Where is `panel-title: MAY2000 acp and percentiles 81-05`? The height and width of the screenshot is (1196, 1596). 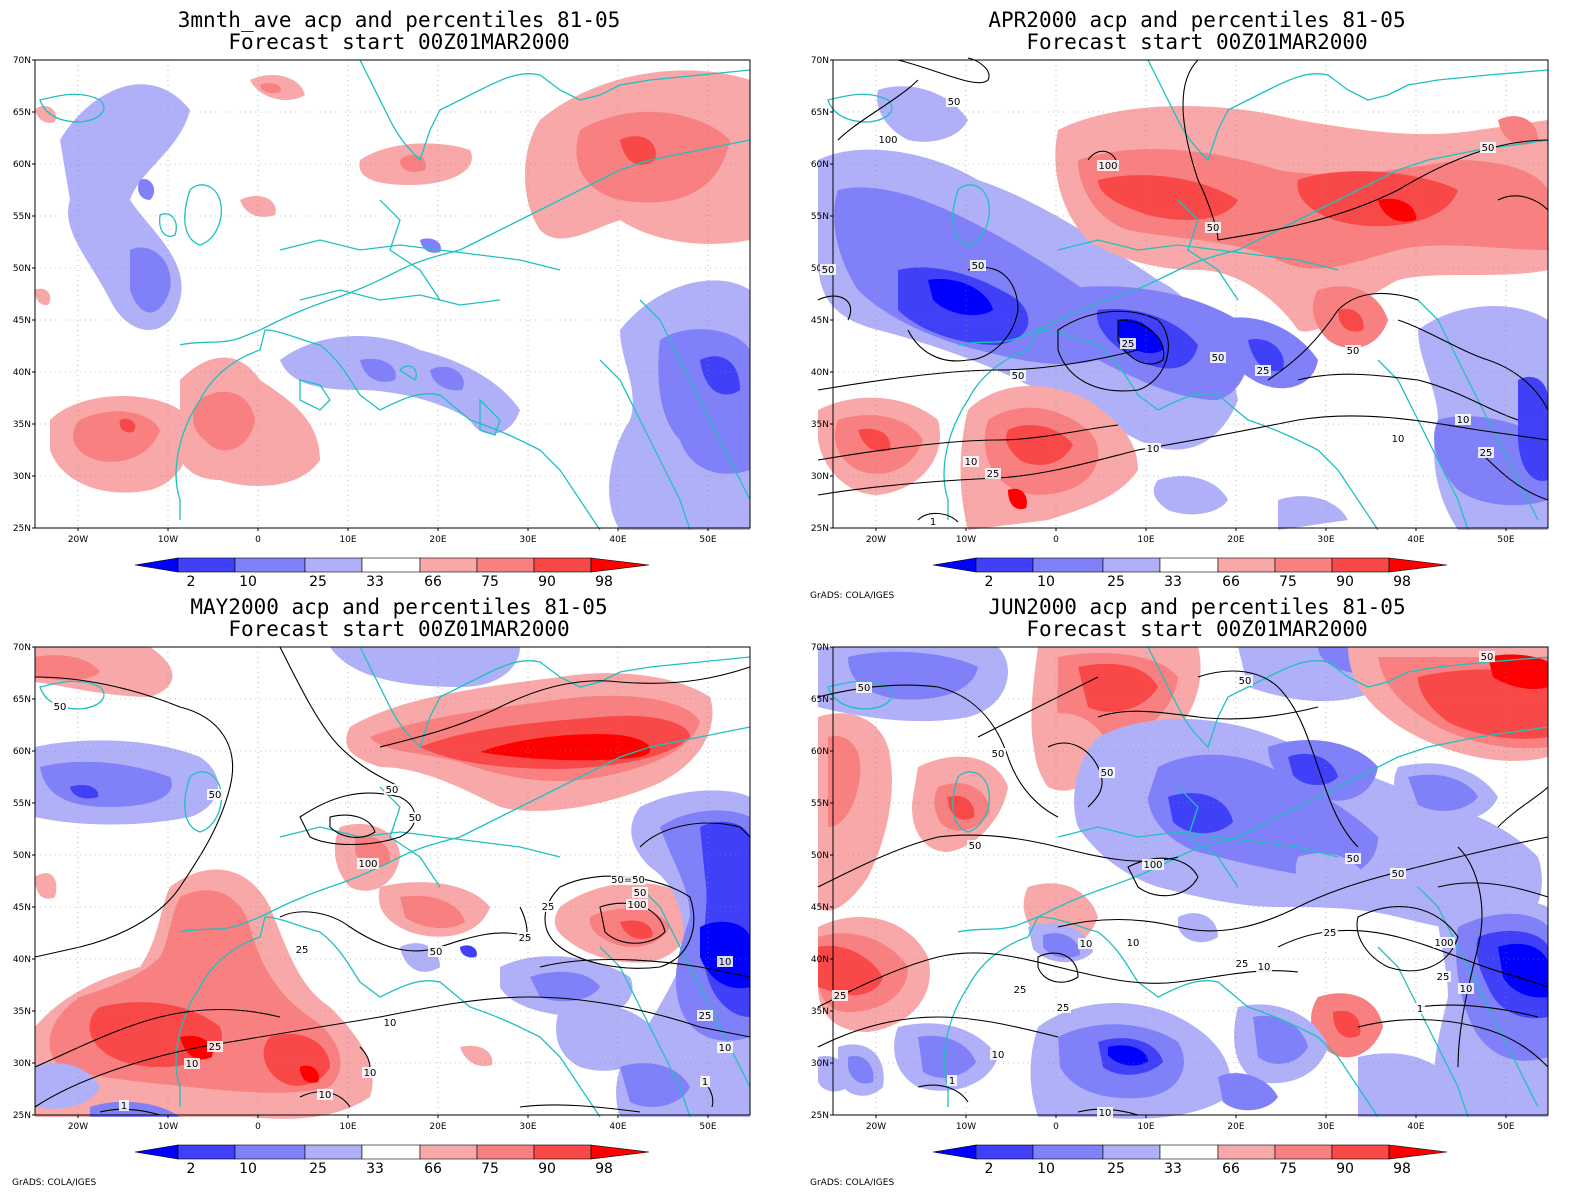
panel-title: MAY2000 acp and percentiles 81-05 is located at coordinates (399, 607).